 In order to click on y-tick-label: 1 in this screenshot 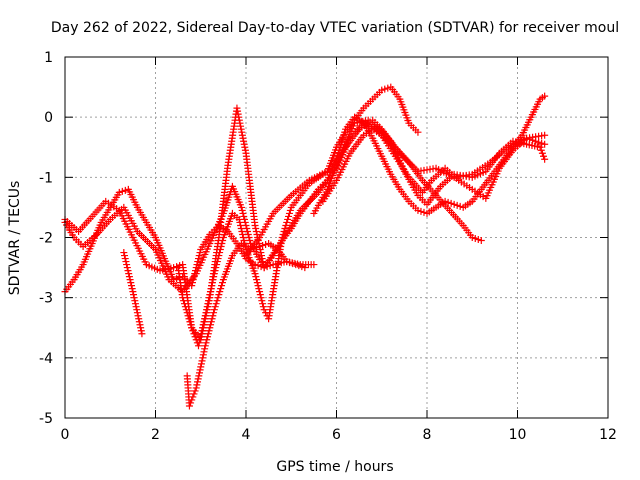, I will do `click(48, 58)`.